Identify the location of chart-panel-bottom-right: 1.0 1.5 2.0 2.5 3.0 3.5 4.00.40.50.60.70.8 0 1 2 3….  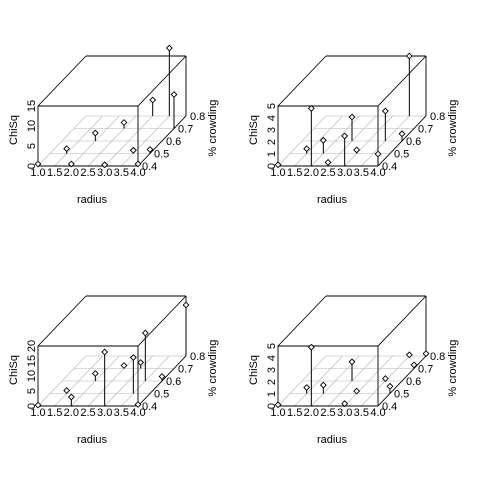
(353, 370).